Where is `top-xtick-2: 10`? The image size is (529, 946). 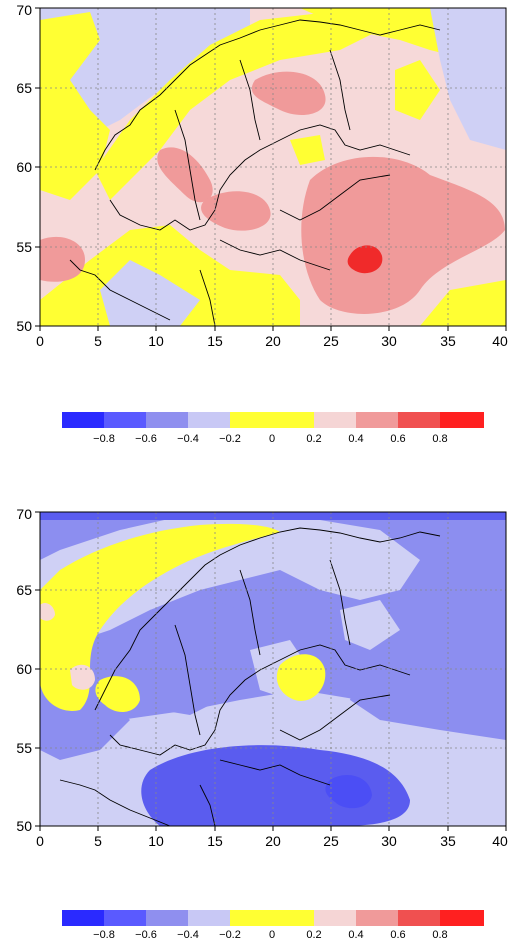 top-xtick-2: 10 is located at coordinates (156, 341).